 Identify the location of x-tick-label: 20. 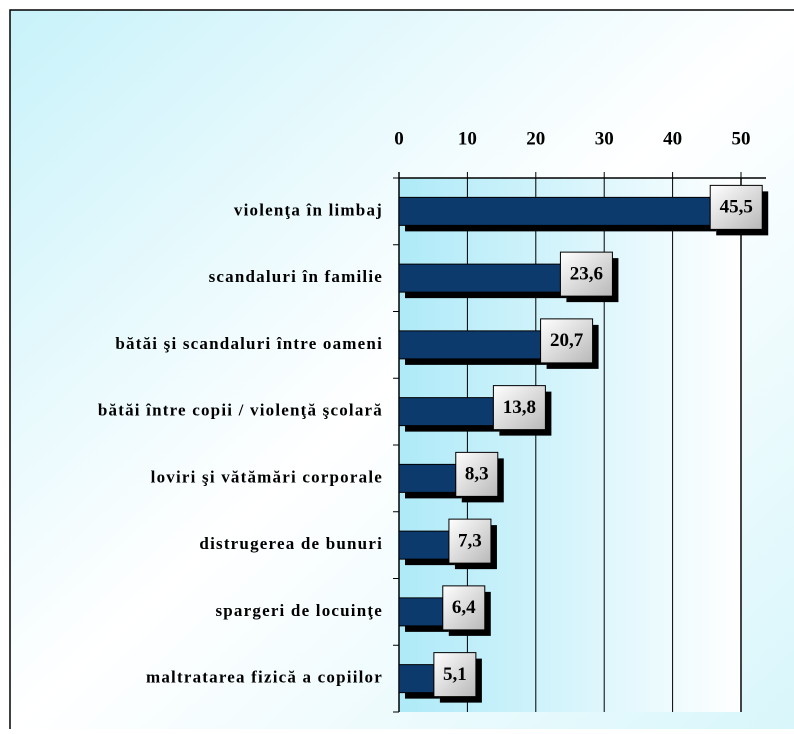
(535, 138).